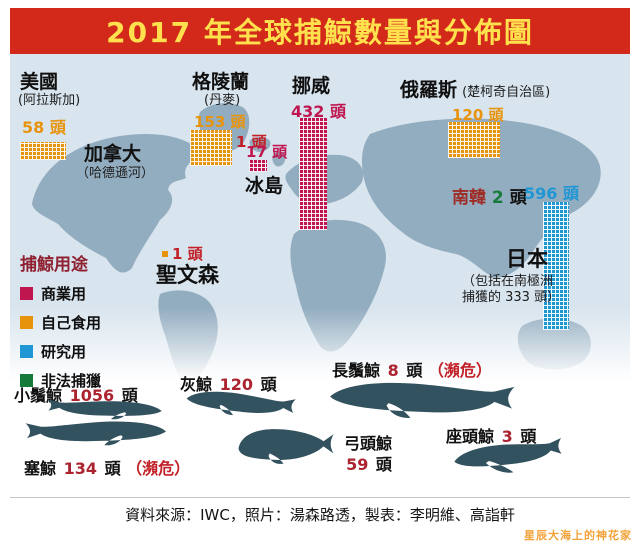  What do you see at coordinates (92, 395) in the screenshot?
I see `whale-count: 1056` at bounding box center [92, 395].